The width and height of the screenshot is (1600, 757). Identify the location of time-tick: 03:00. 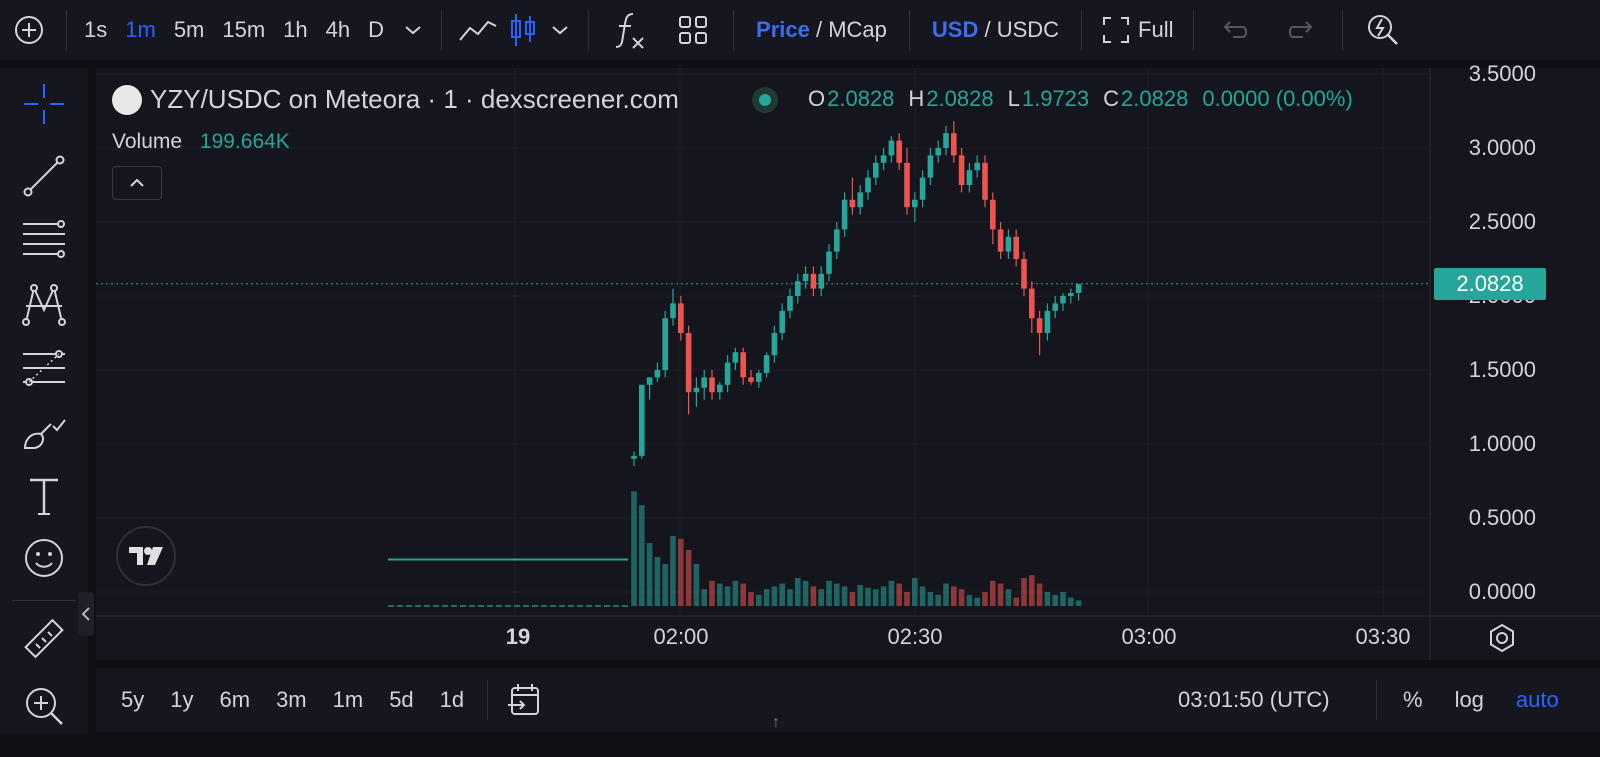
(1149, 636).